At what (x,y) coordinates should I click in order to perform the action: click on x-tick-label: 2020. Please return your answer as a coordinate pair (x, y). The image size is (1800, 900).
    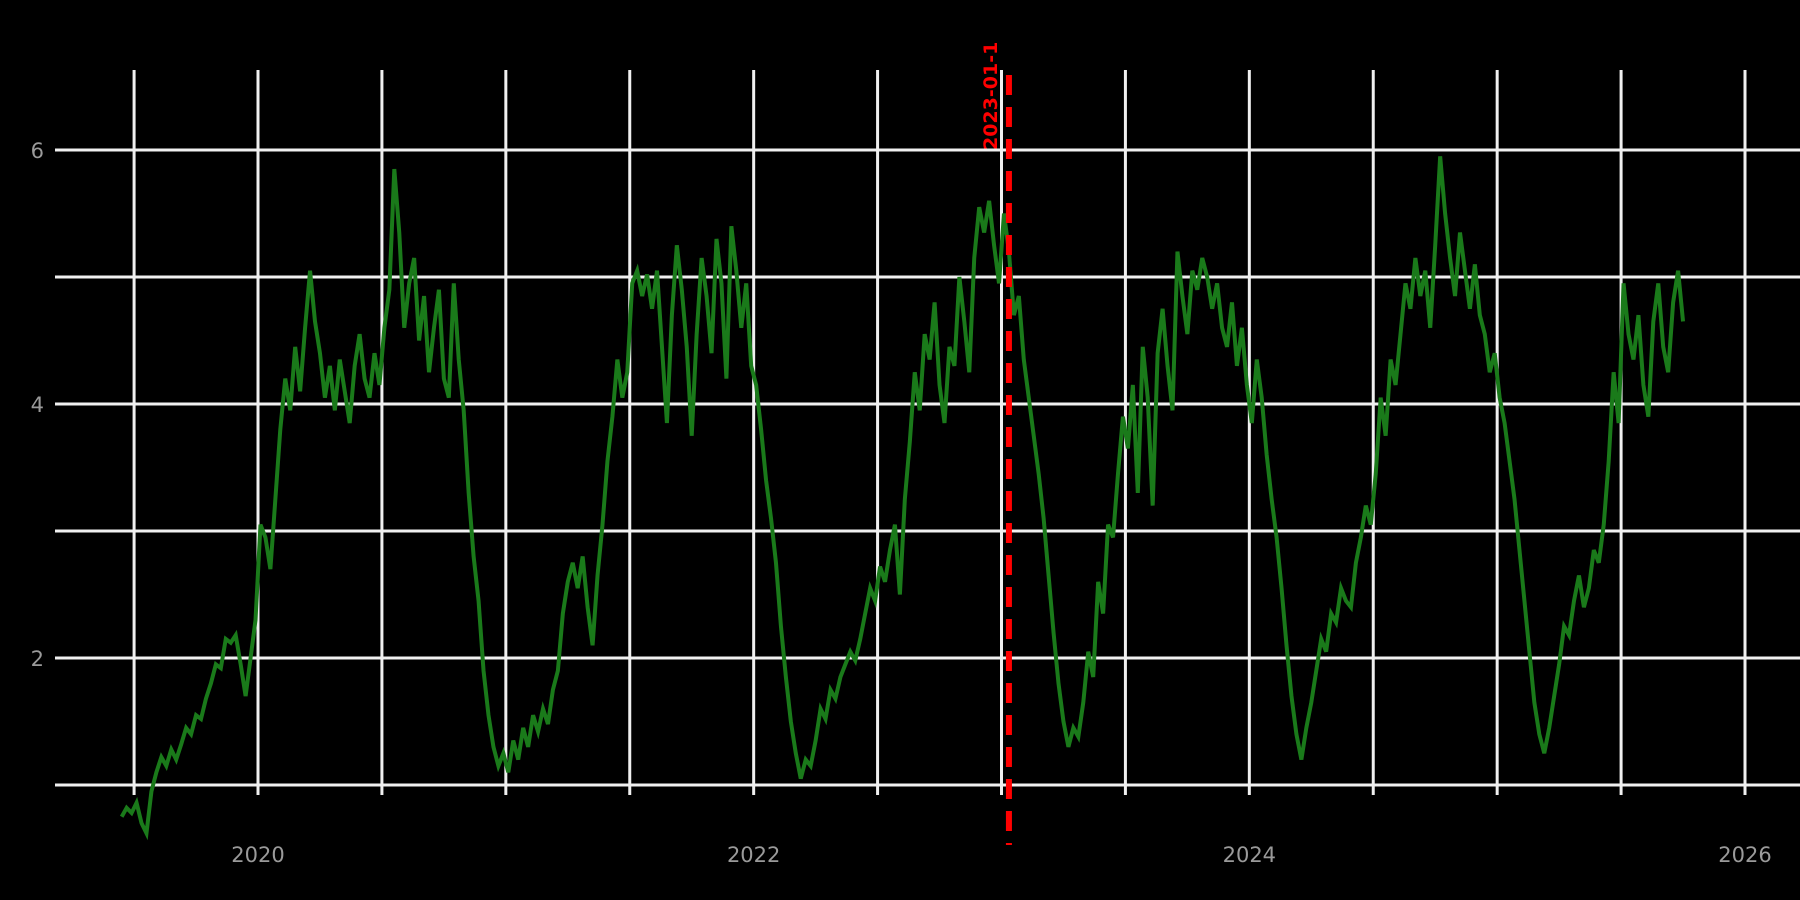
    Looking at the image, I should click on (257, 855).